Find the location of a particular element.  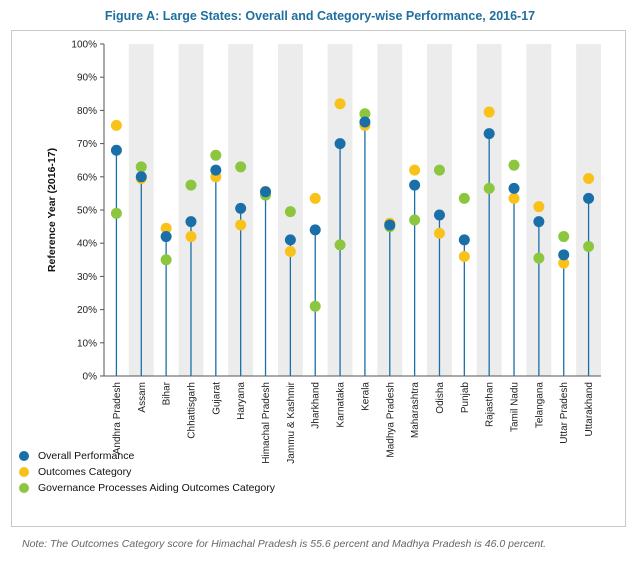

x-tick-label: Odisha is located at coordinates (440, 398).